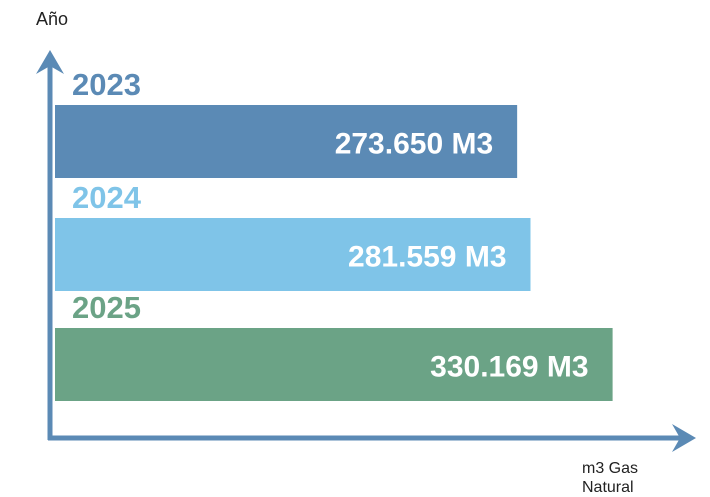  Describe the element at coordinates (106, 307) in the screenshot. I see `category-label: 2025` at that location.